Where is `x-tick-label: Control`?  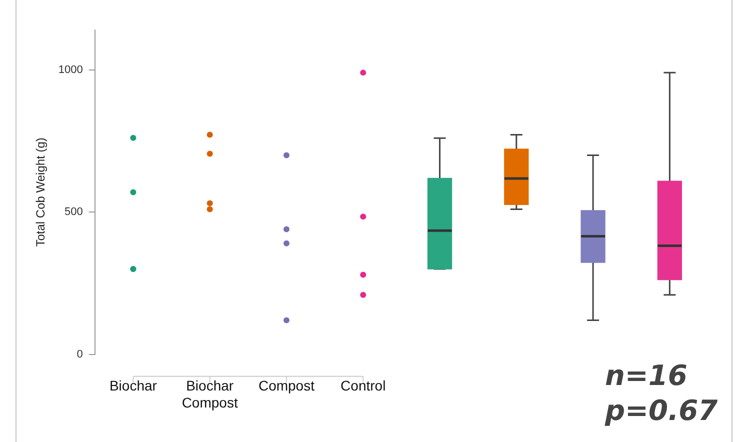 x-tick-label: Control is located at coordinates (363, 386).